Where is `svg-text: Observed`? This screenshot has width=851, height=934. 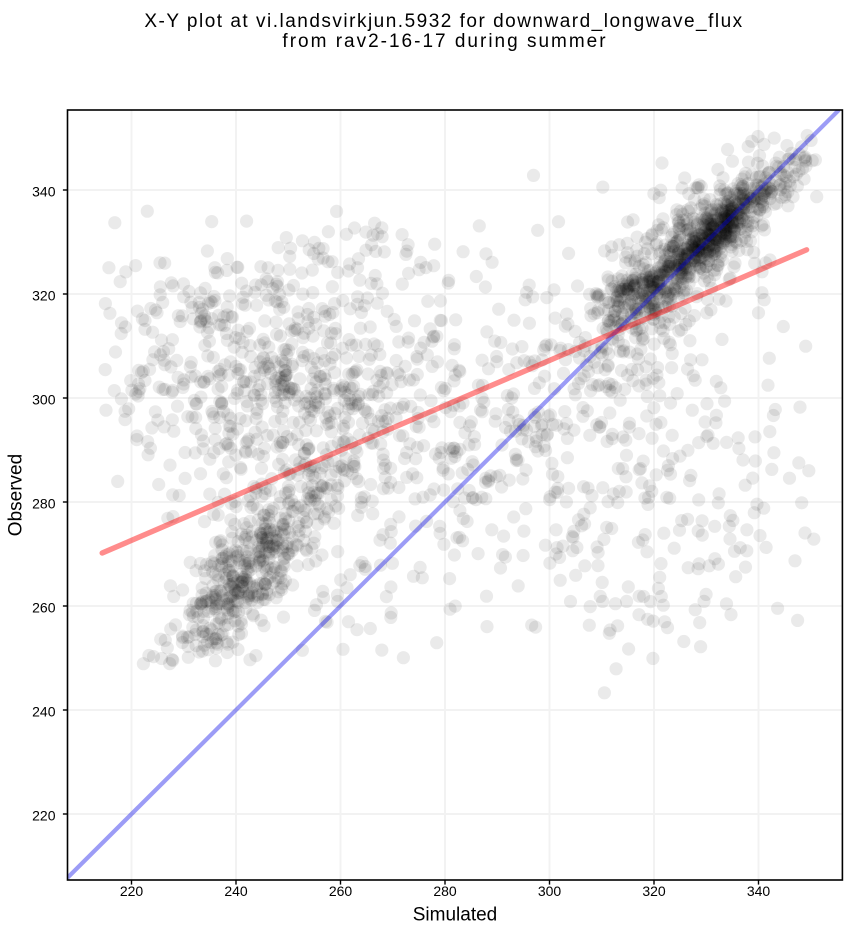 svg-text: Observed is located at coordinates (16, 495).